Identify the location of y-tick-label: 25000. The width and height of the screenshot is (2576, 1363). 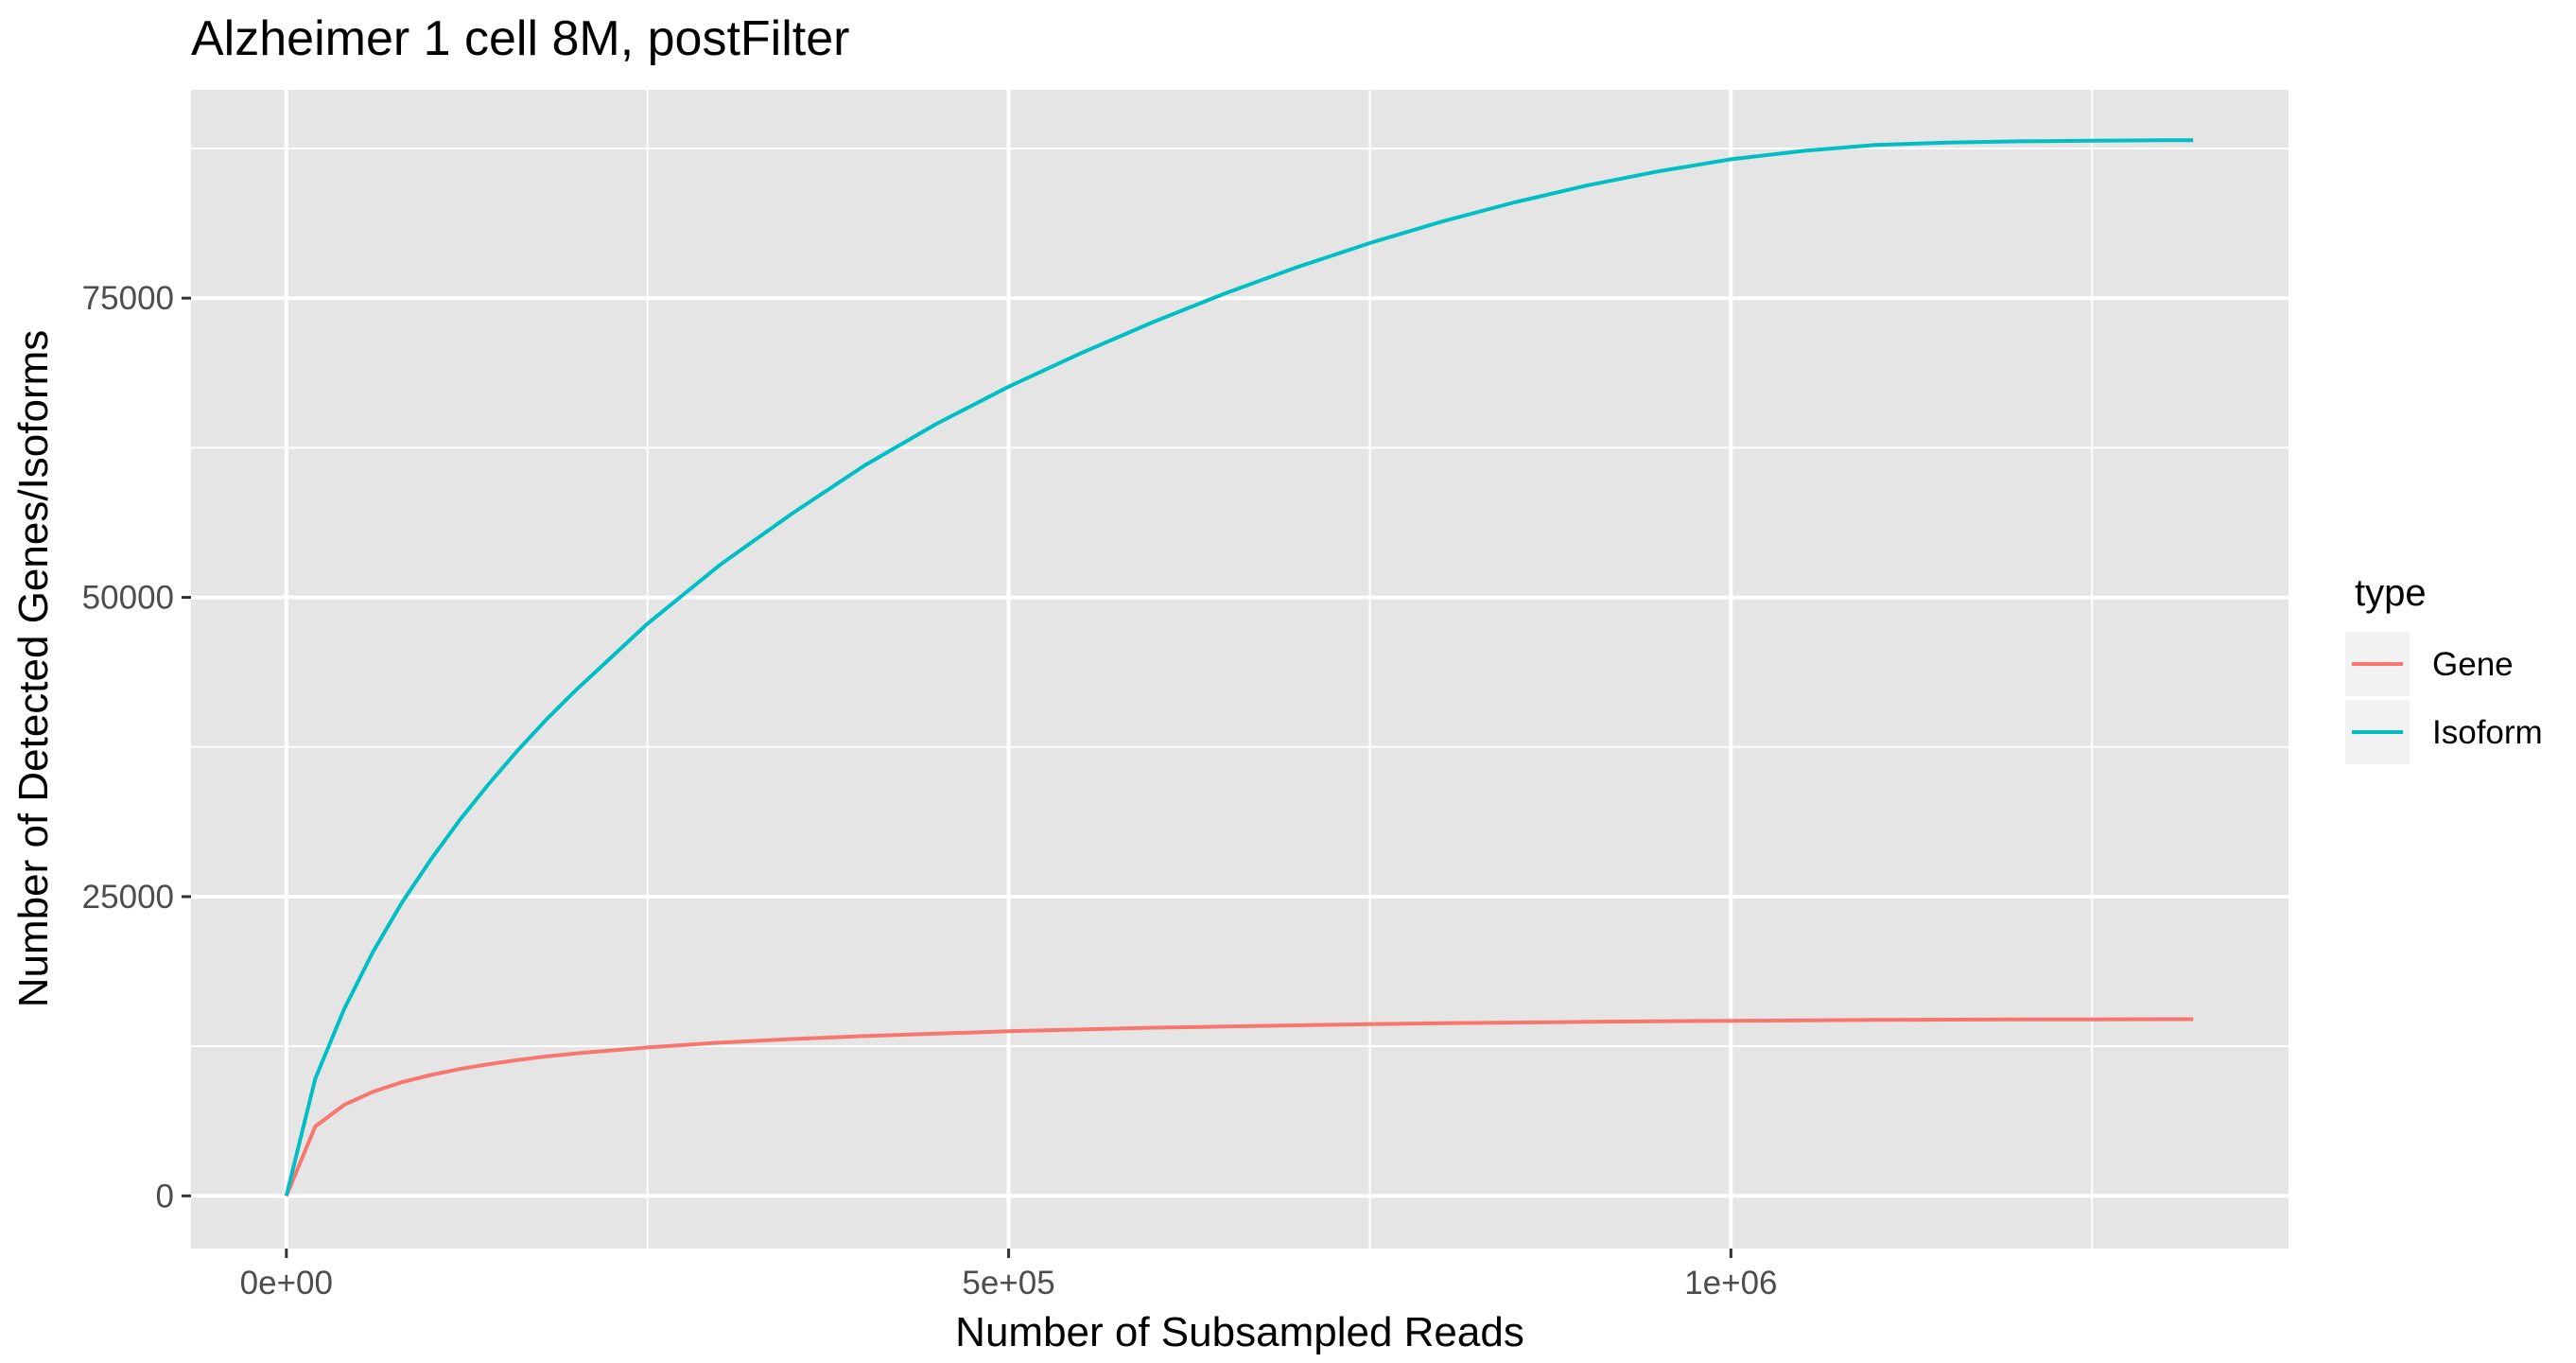
(128, 897).